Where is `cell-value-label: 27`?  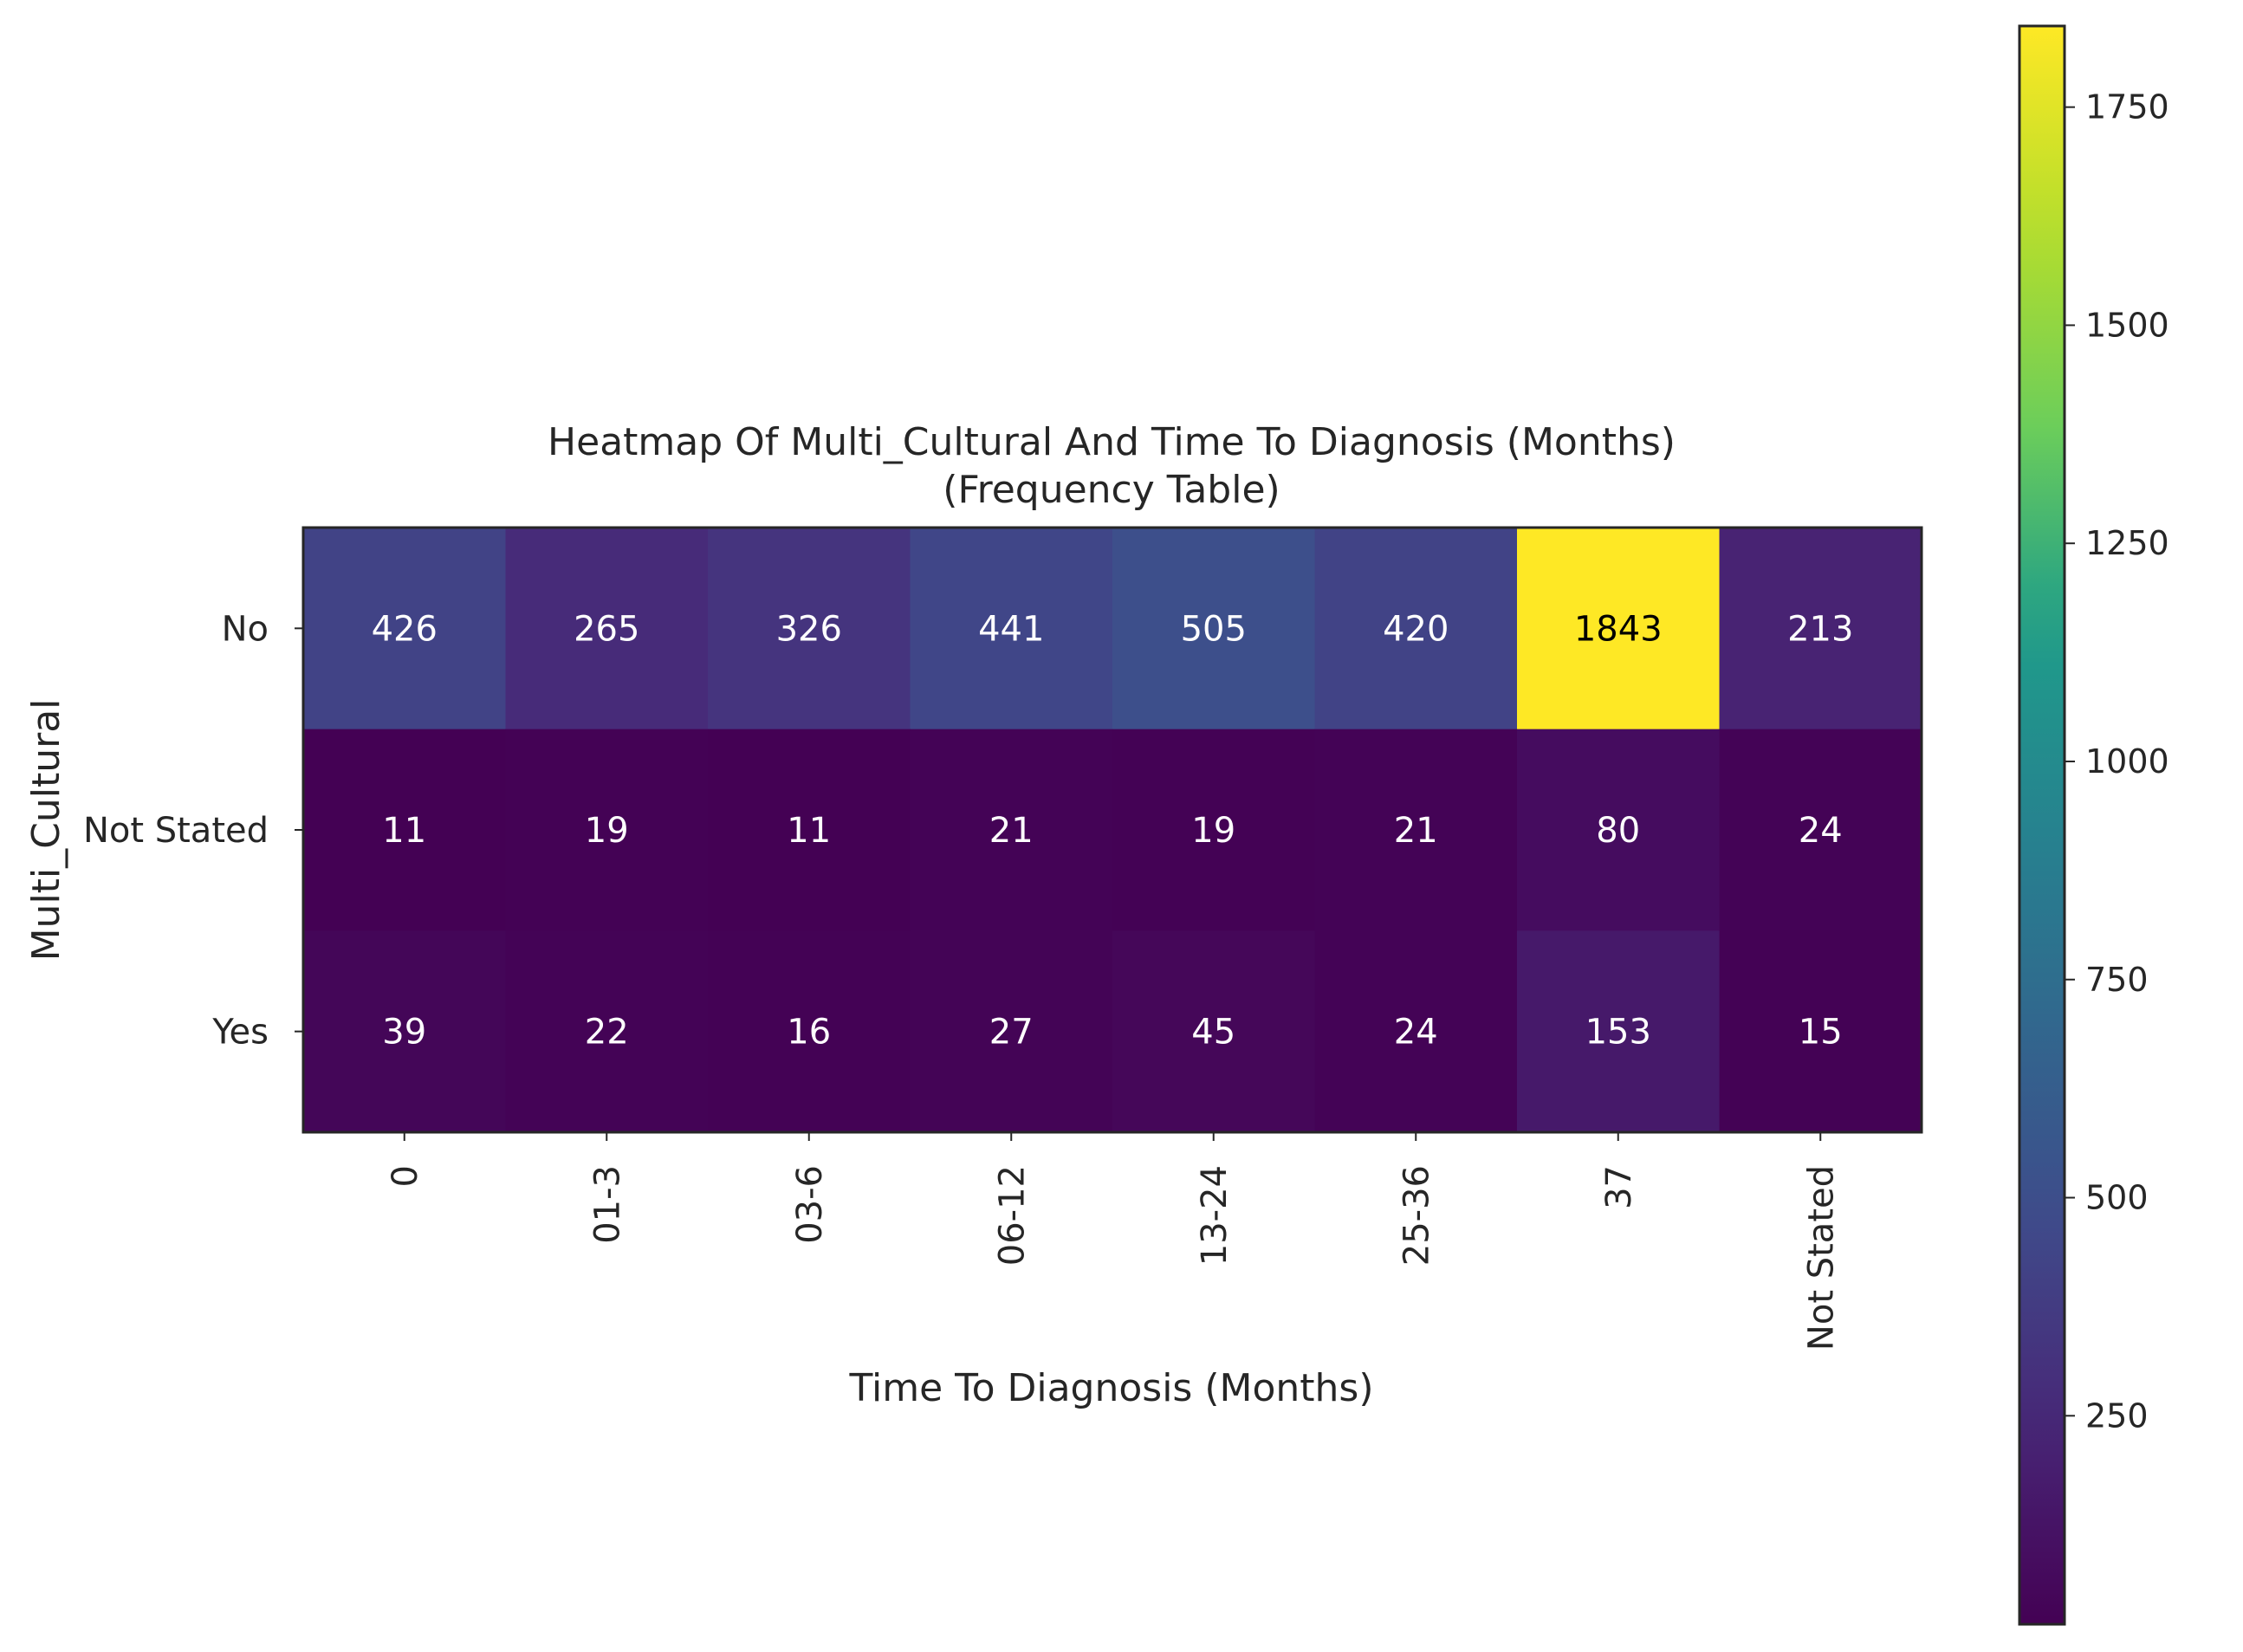 cell-value-label: 27 is located at coordinates (1011, 1033).